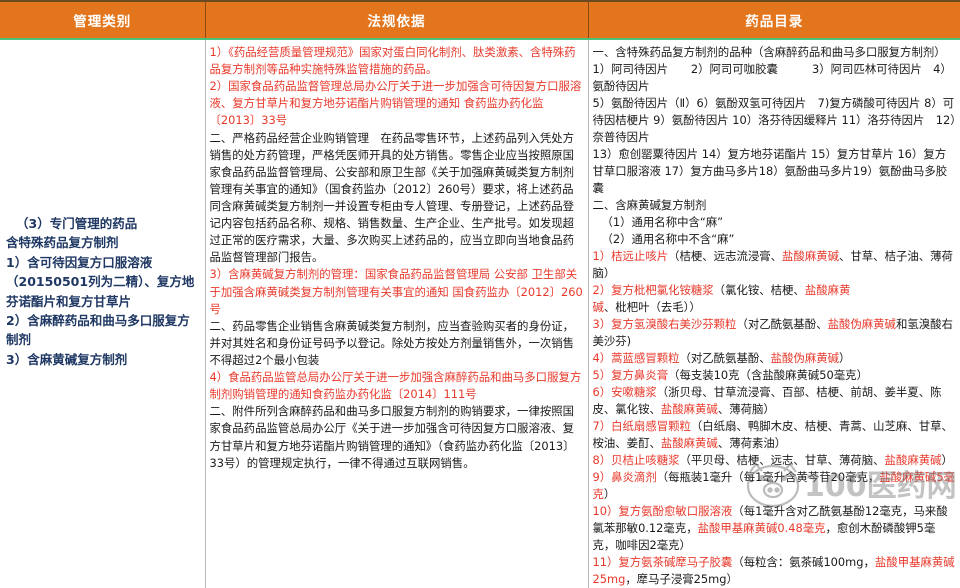 Image resolution: width=960 pixels, height=588 pixels. Describe the element at coordinates (602, 289) in the screenshot. I see `drug-item-number: 2）` at that location.